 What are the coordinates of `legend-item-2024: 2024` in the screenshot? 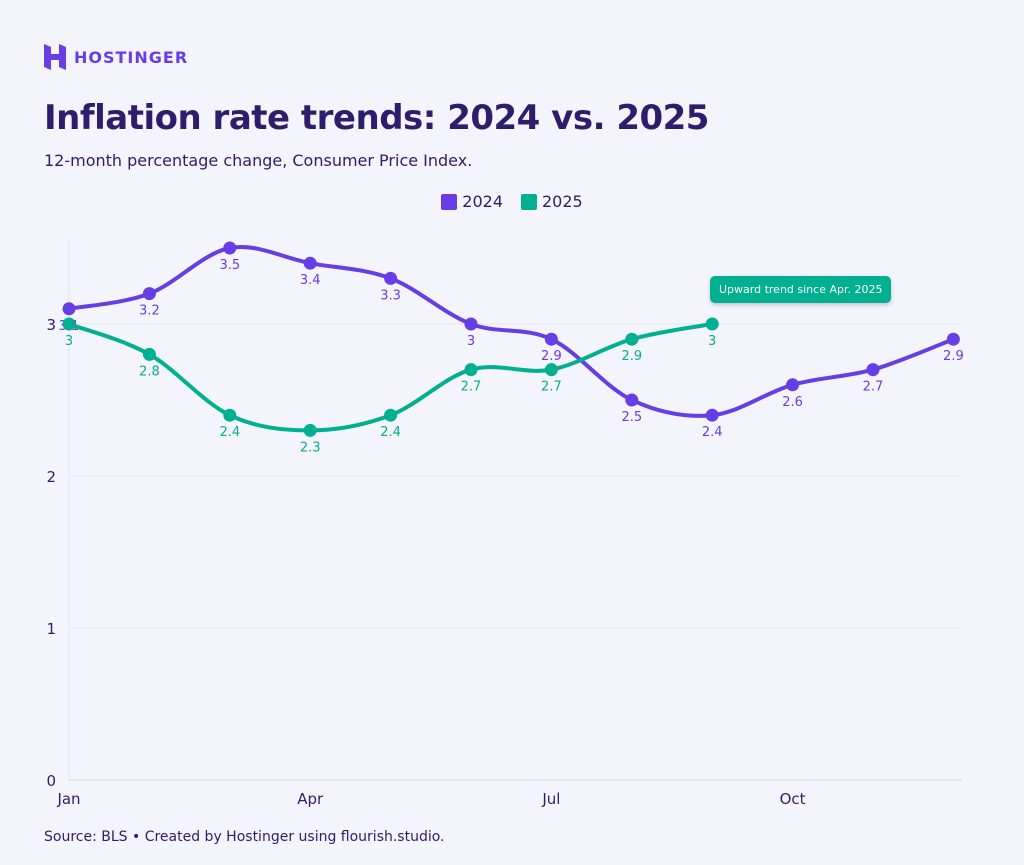 It's located at (472, 201).